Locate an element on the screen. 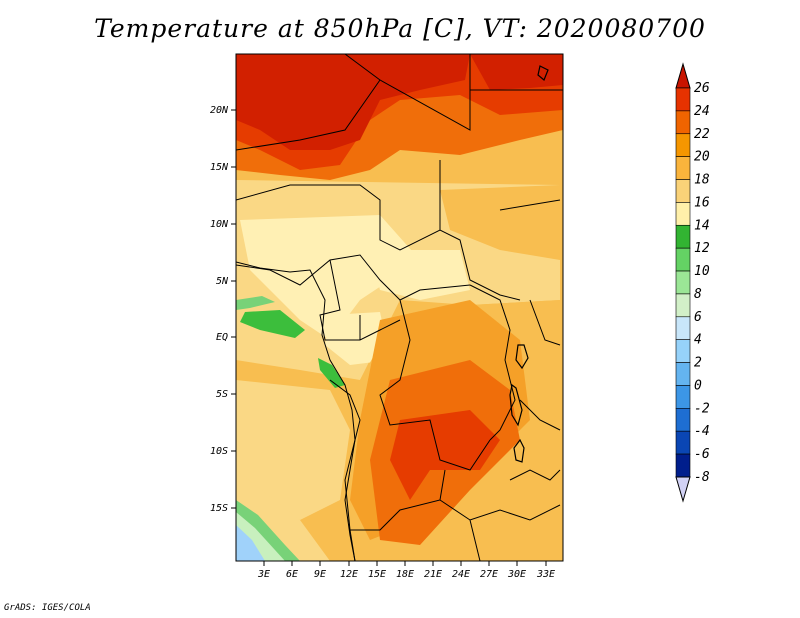 The height and width of the screenshot is (618, 800). lon-label: 27E is located at coordinates (489, 574).